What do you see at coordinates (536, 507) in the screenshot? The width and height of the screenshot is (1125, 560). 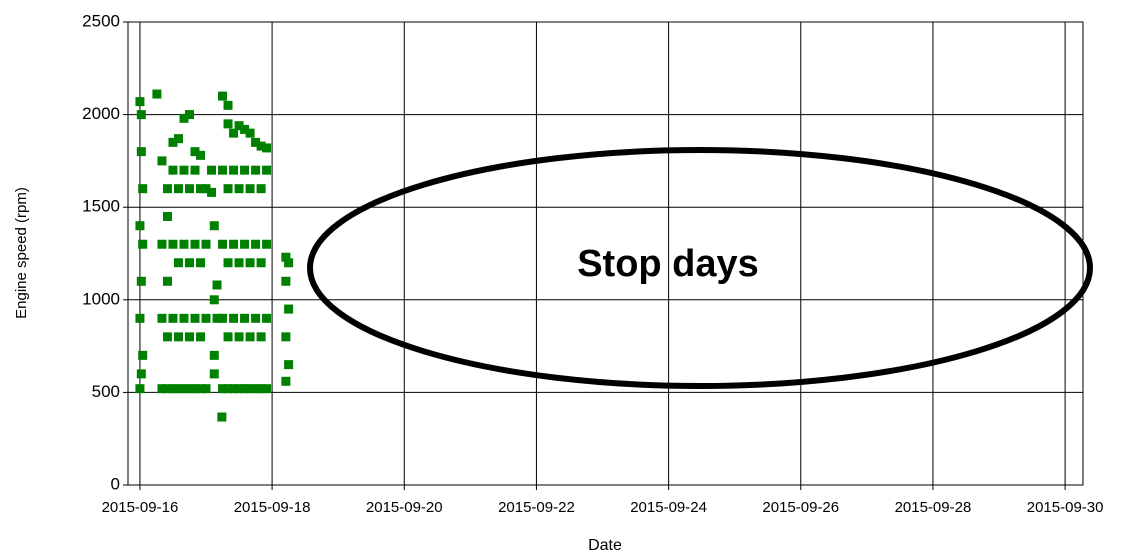 I see `x-tick-label: 2015-09-22` at bounding box center [536, 507].